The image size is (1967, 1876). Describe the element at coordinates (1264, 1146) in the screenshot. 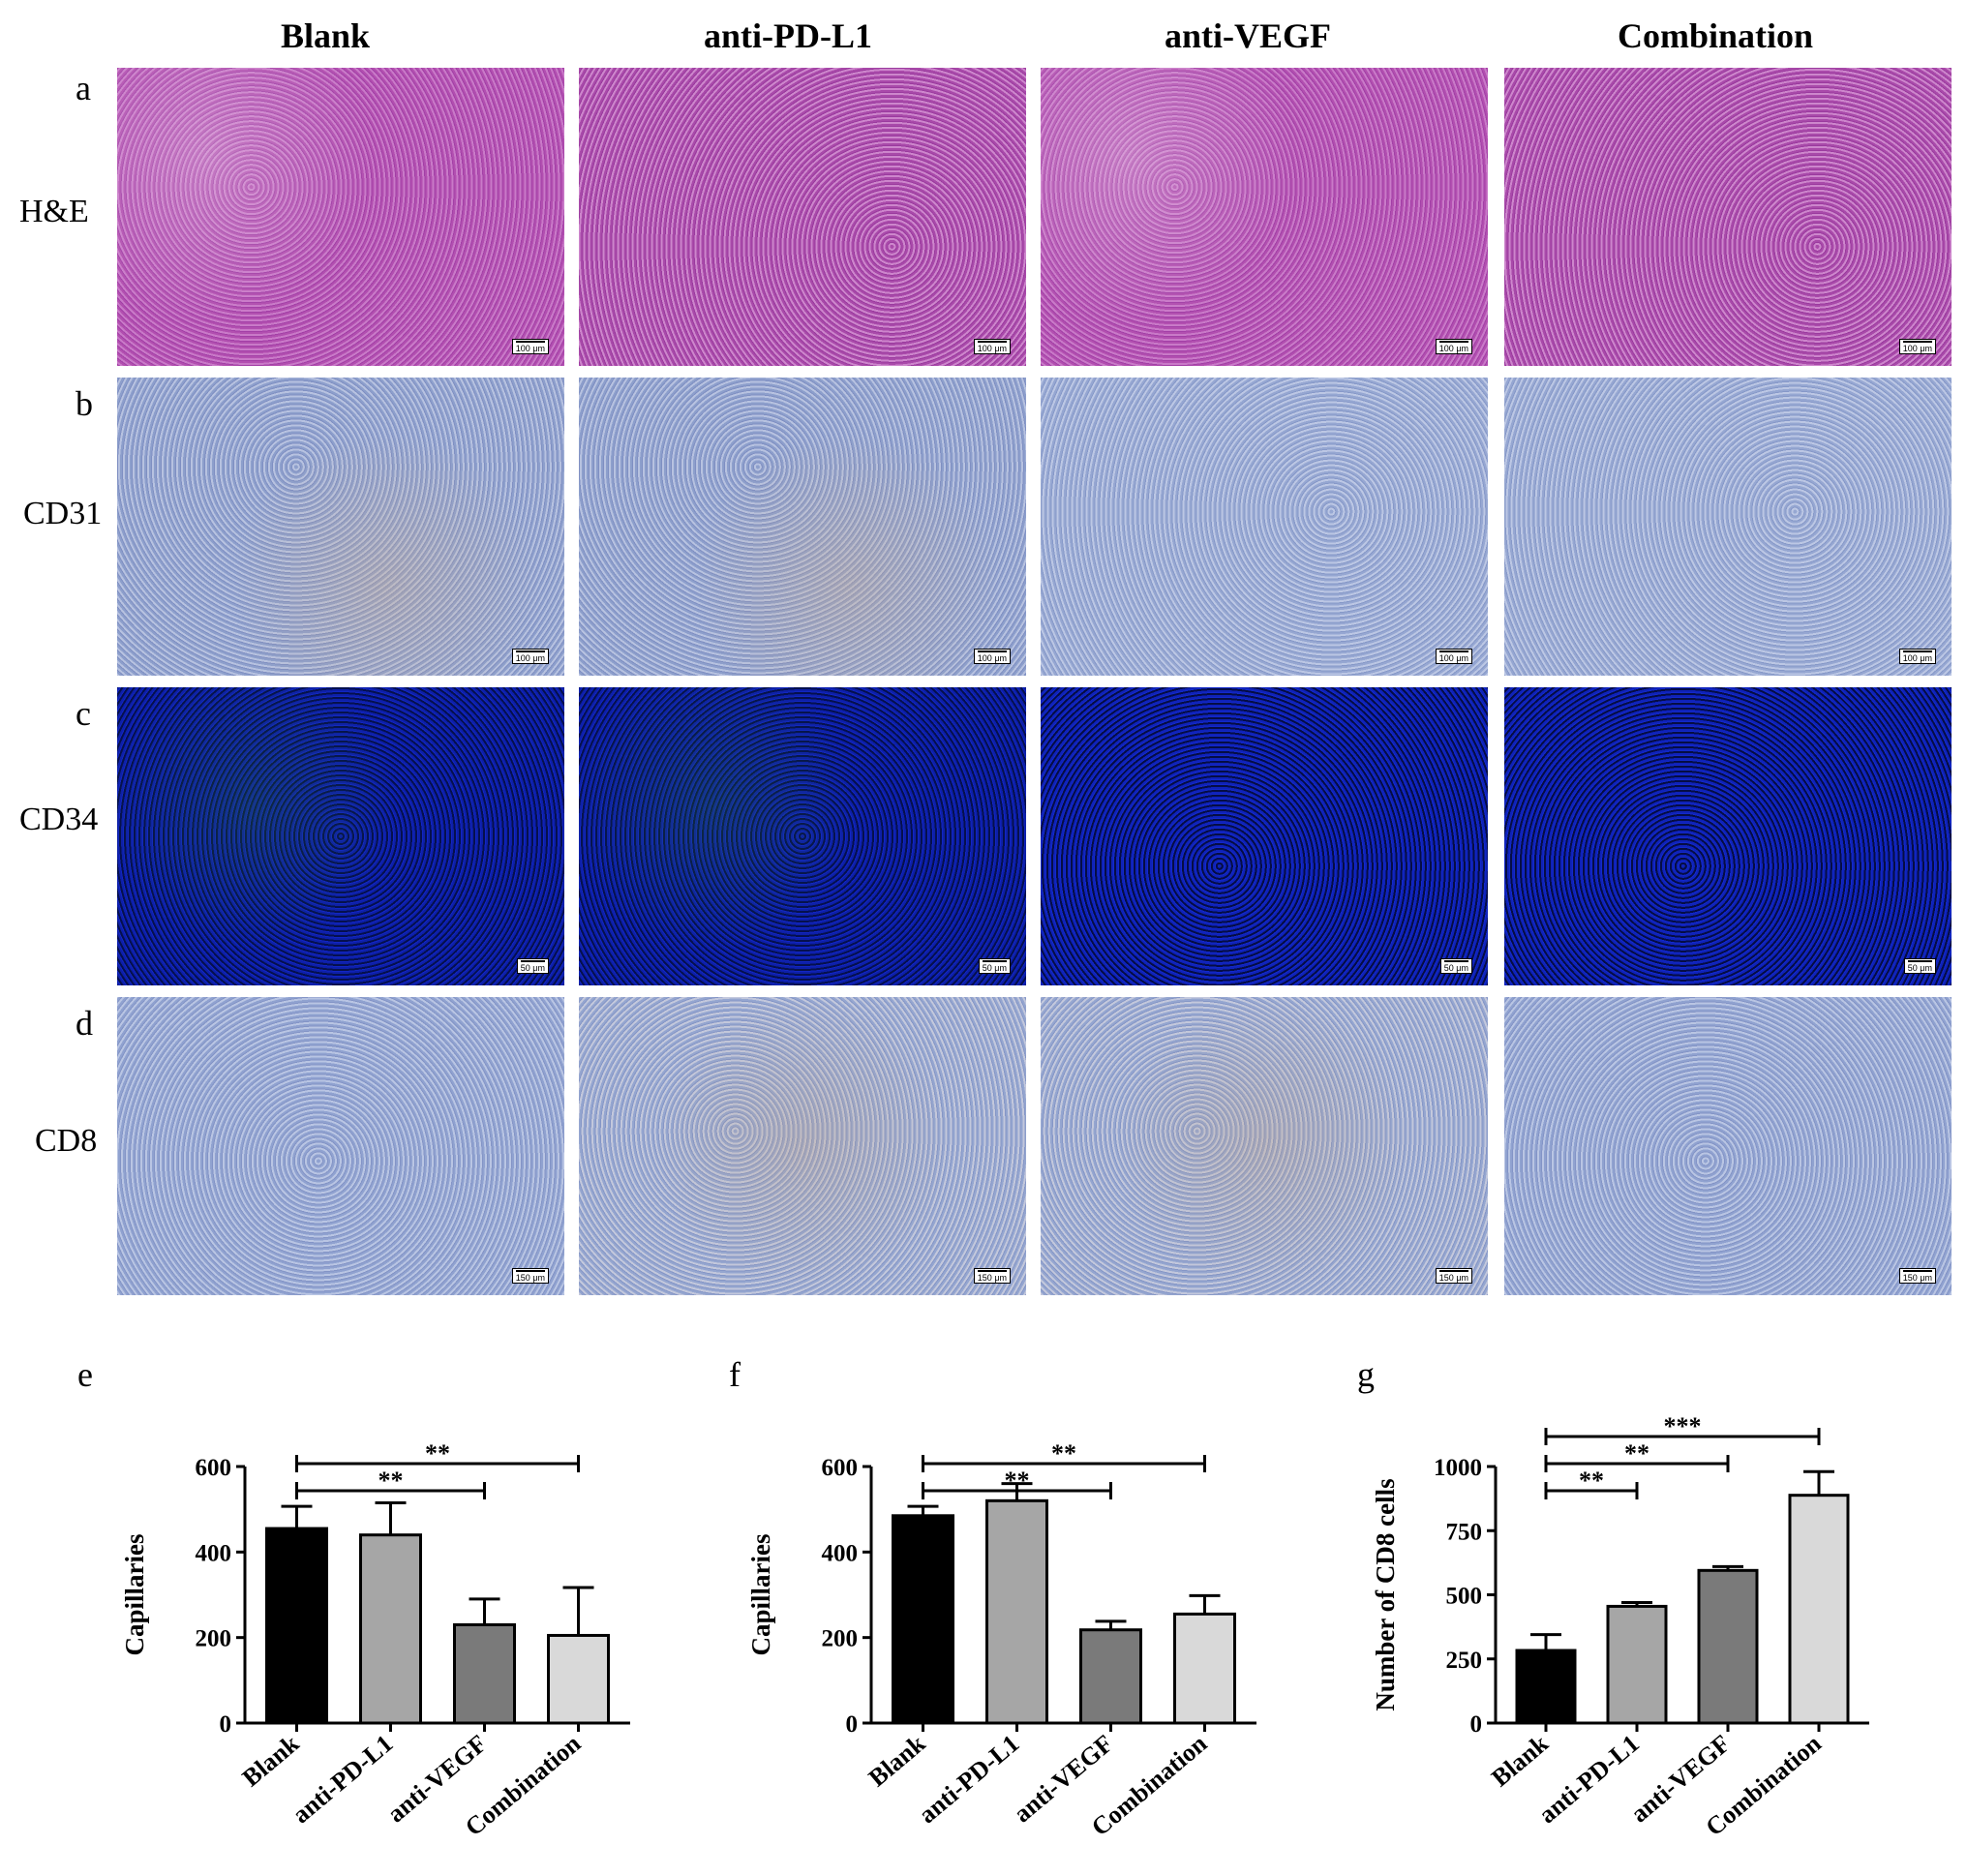

I see `micrograph-cd8-anti-vegf: 150 μm` at that location.